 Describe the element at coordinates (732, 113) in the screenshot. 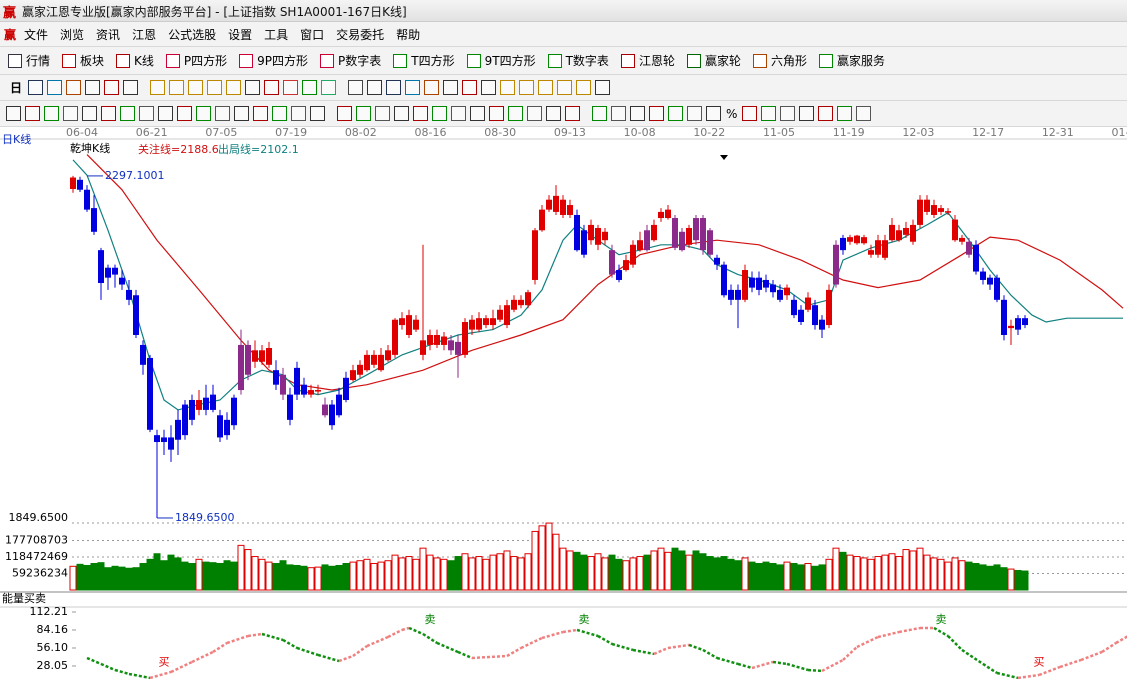

I see `percent-button: %` at that location.